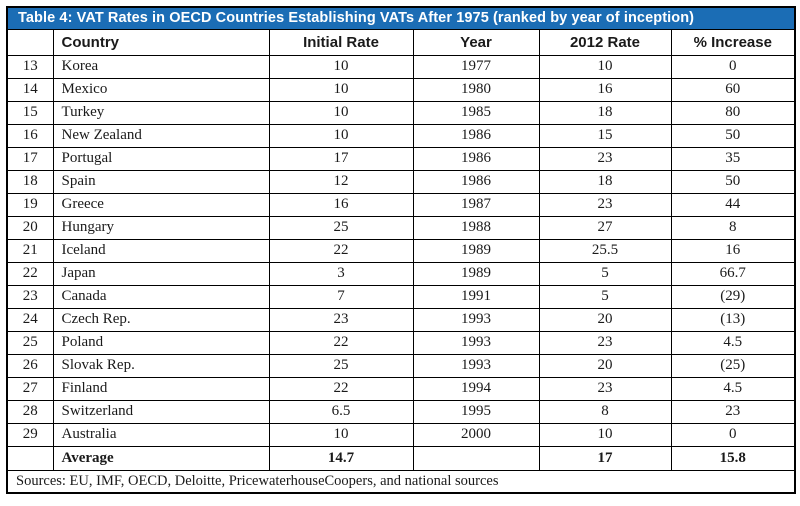  Describe the element at coordinates (605, 136) in the screenshot. I see `row-2012-rate: 15` at that location.